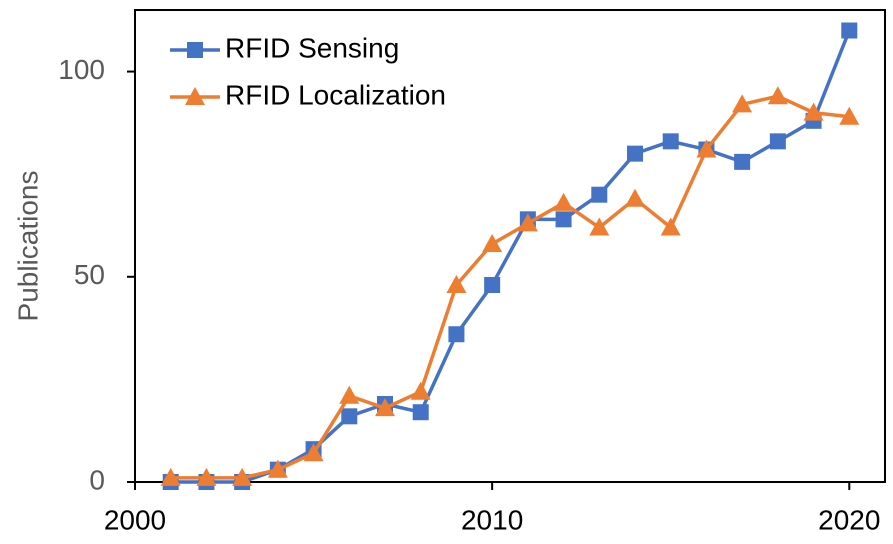 This screenshot has width=893, height=544. Describe the element at coordinates (97, 479) in the screenshot. I see `y-tick-label: 0` at that location.